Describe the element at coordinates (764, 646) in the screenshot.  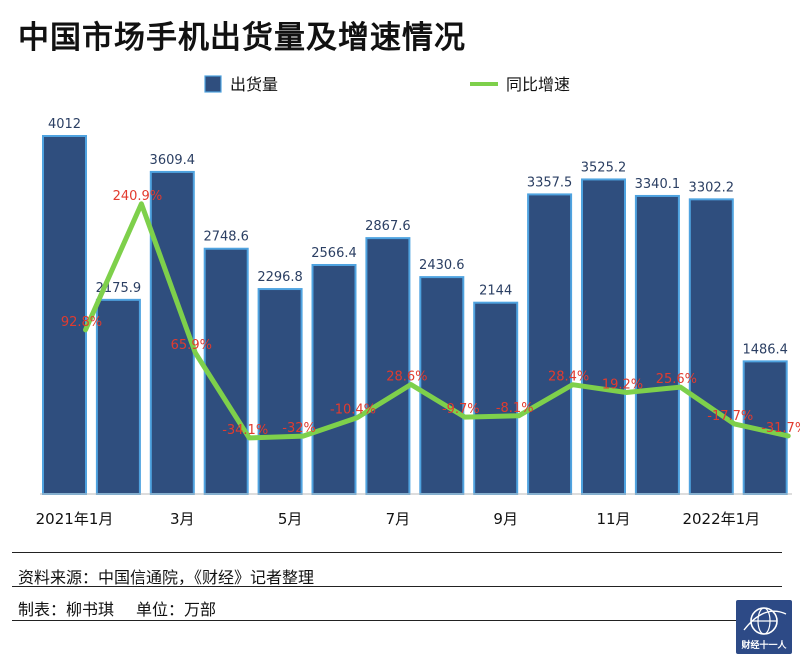
I see `logo-text: 财经十一人` at that location.